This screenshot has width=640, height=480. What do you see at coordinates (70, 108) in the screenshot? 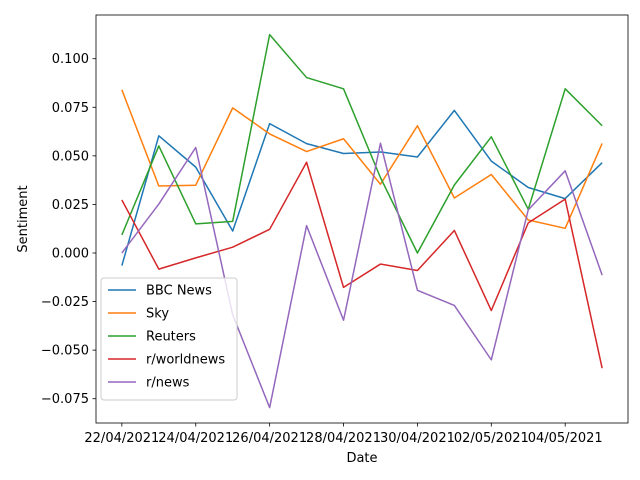
I see `y-tick-label: 0.075` at bounding box center [70, 108].